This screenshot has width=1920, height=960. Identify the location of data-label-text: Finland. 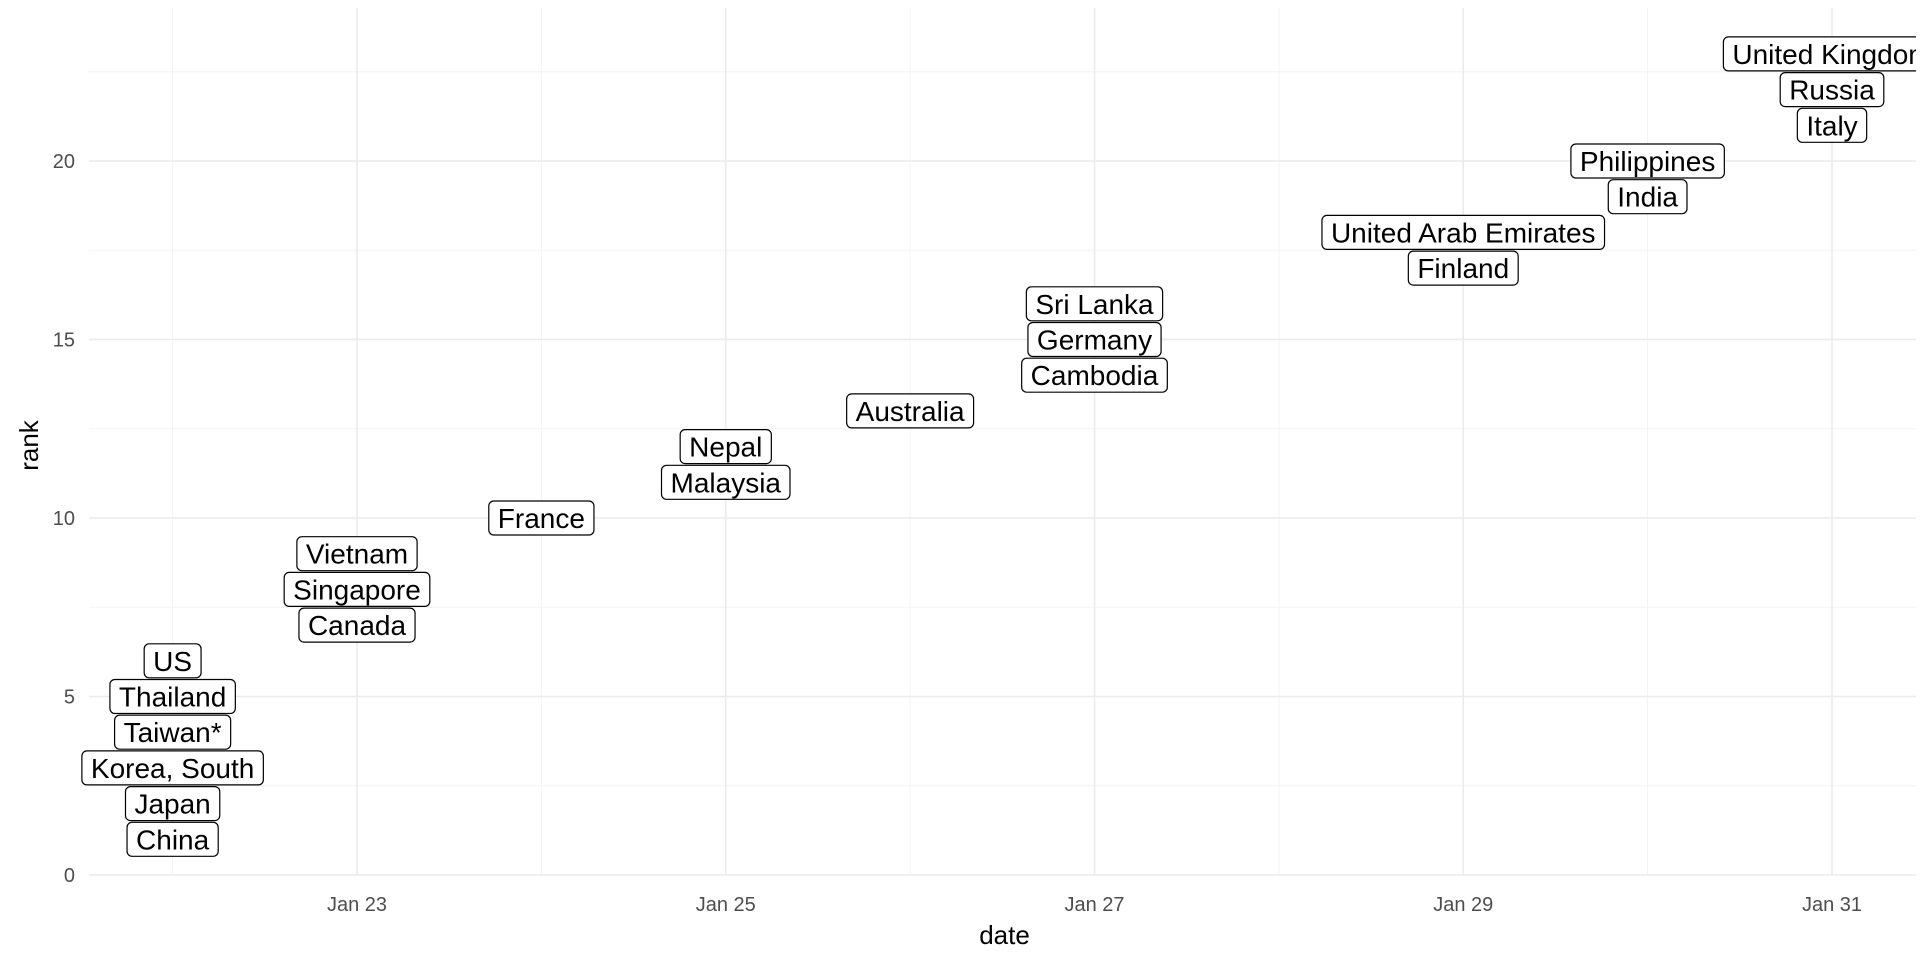
(1463, 268).